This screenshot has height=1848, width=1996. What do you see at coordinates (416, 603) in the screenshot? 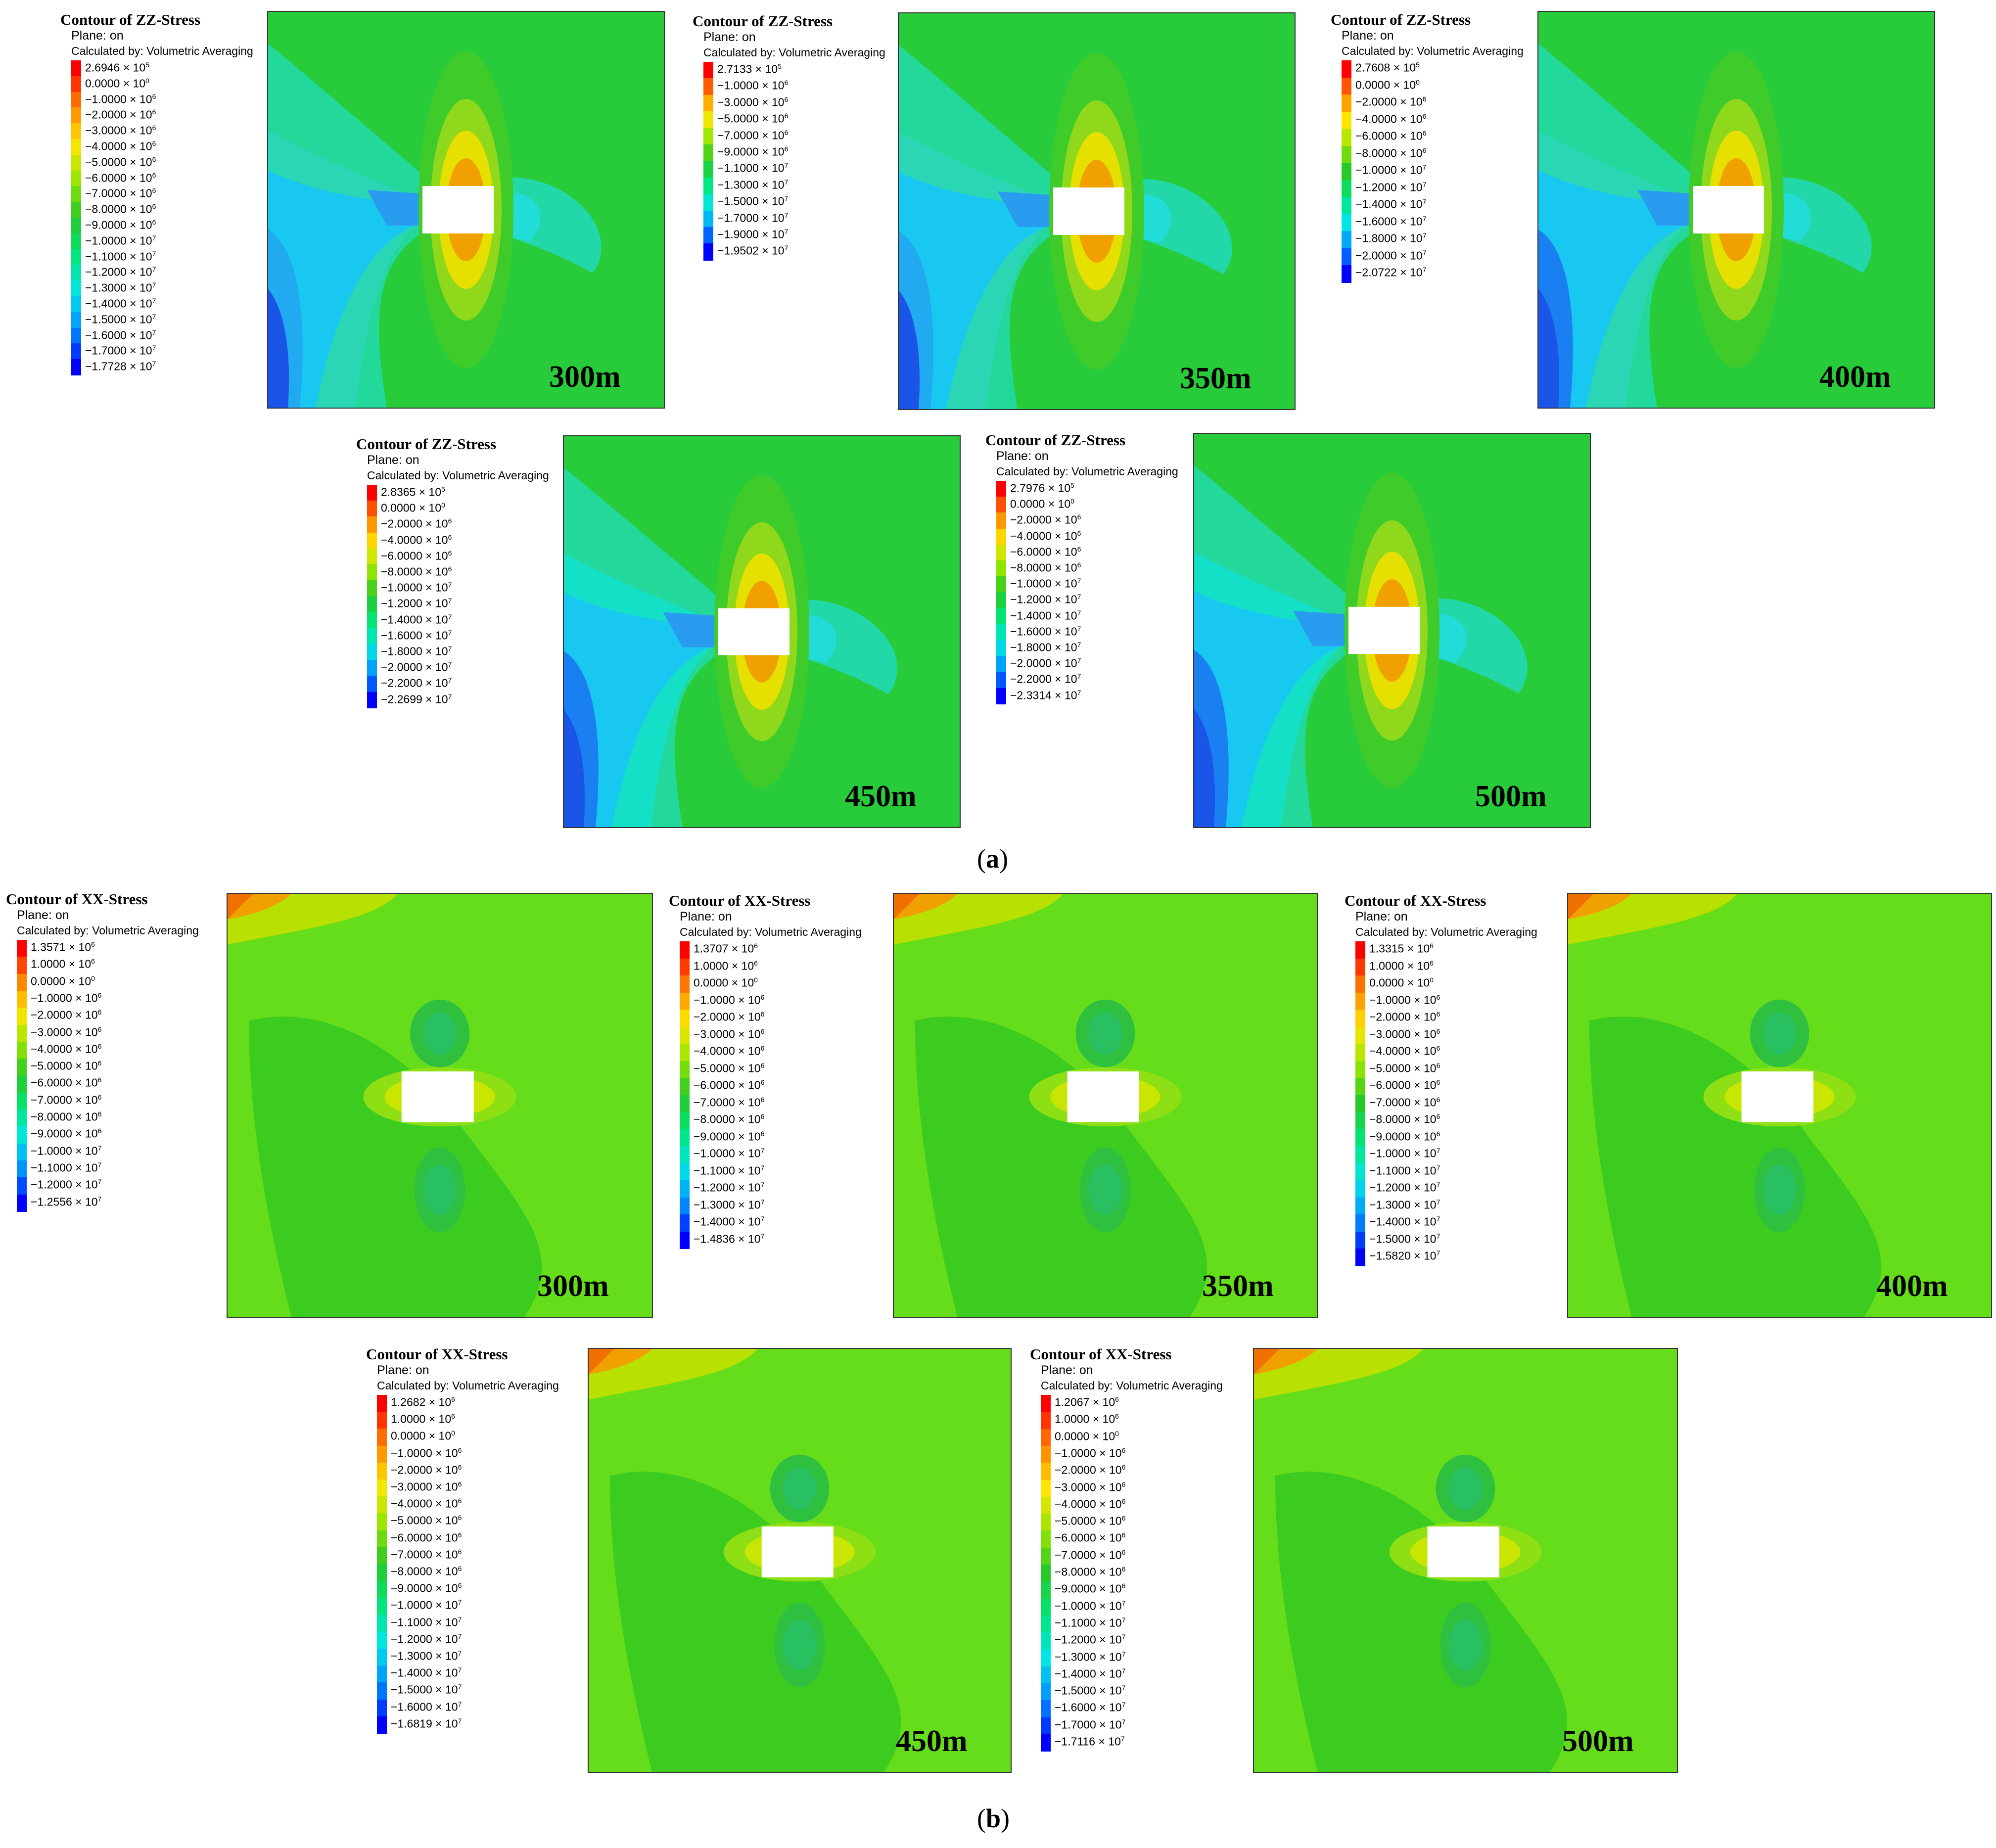
I see `zz-legend-value: −1.2000 × 107` at bounding box center [416, 603].